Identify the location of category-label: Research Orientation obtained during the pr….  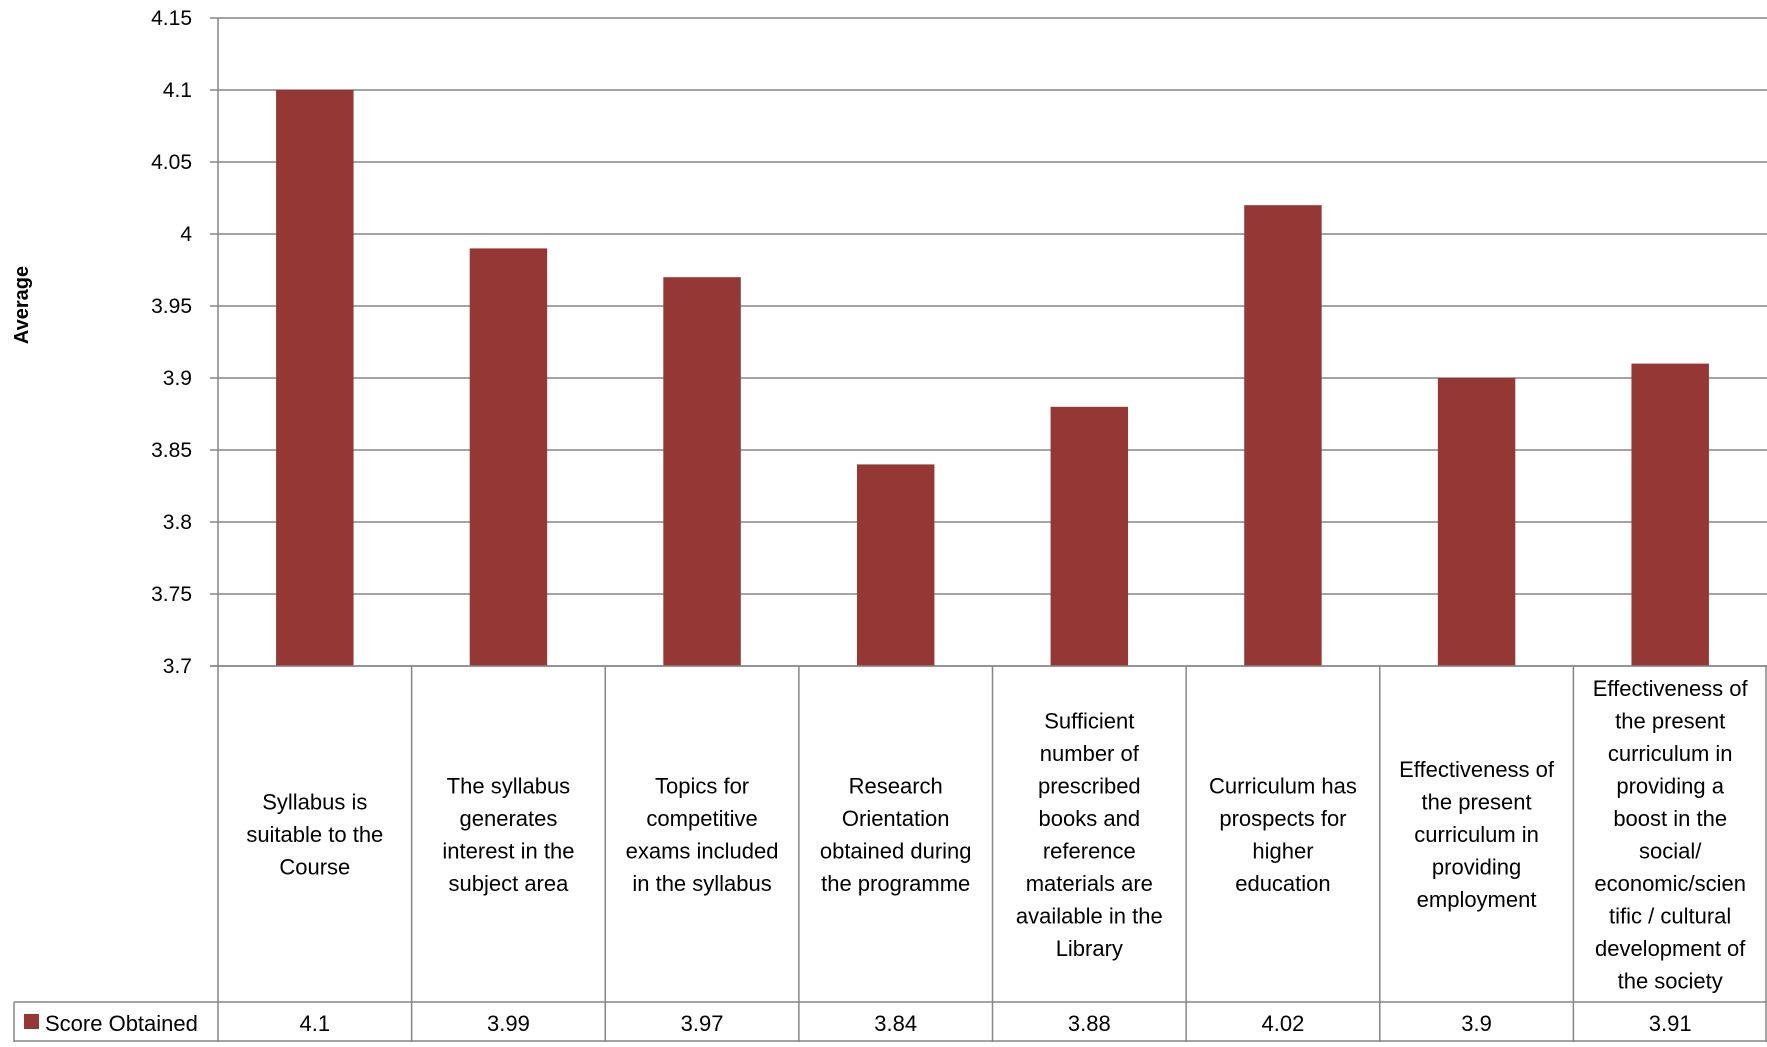
(896, 834).